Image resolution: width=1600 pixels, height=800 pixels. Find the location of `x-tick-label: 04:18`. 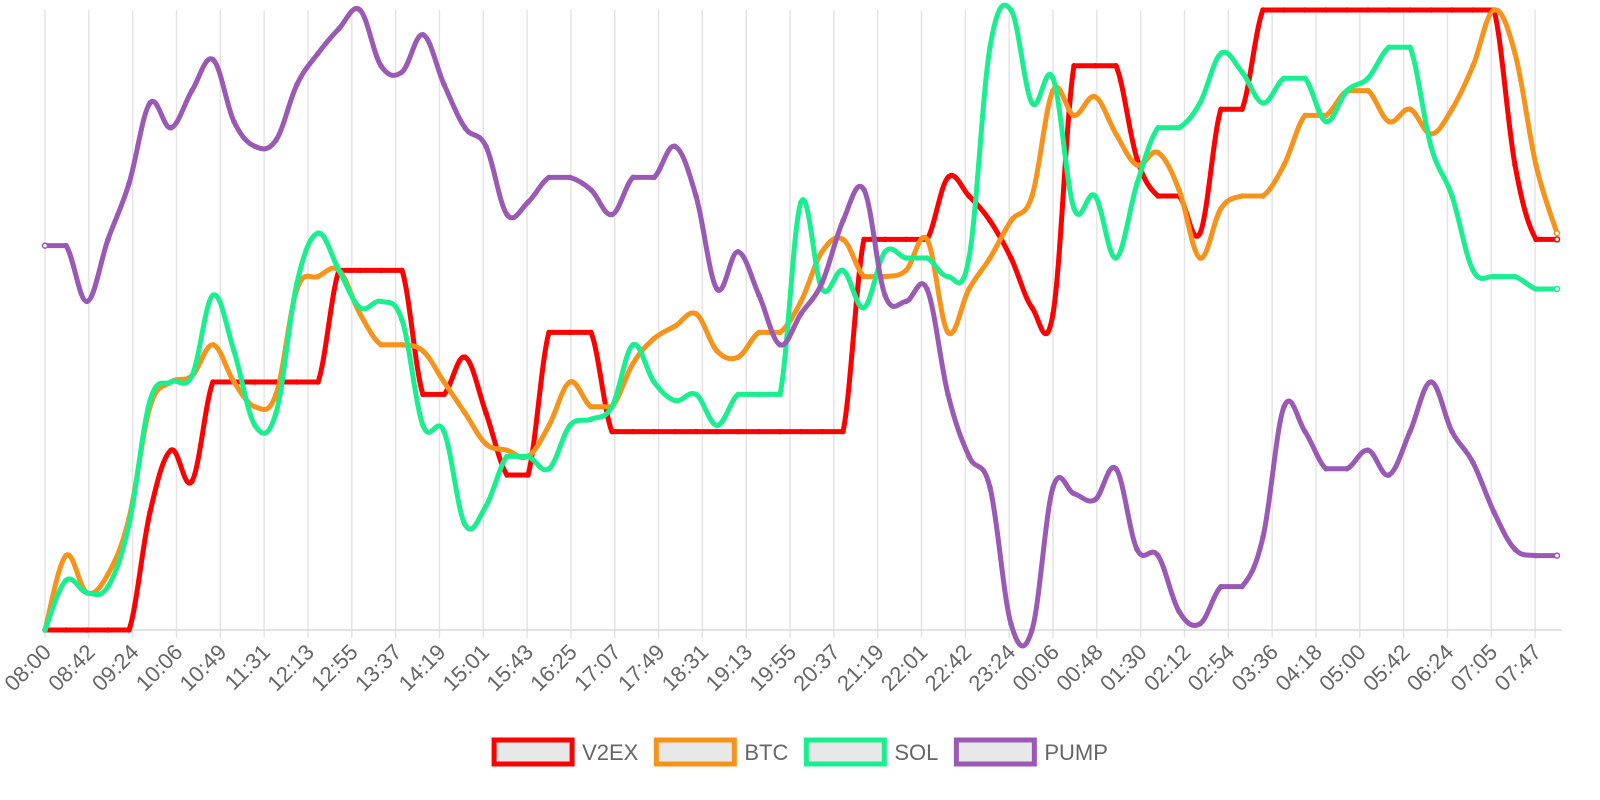

x-tick-label: 04:18 is located at coordinates (1298, 667).